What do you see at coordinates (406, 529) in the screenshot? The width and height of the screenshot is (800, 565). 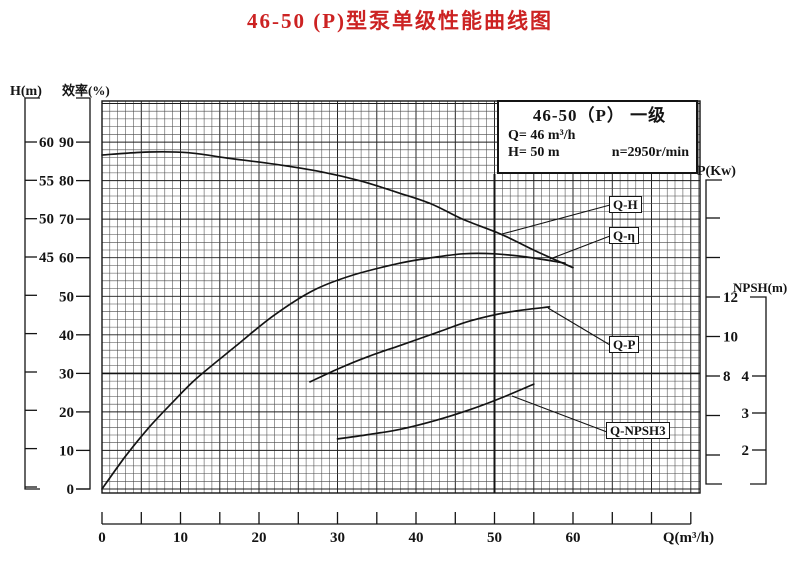 I see `x-axis: 0 10 20 30 40 50 60 Q(m³/h)` at bounding box center [406, 529].